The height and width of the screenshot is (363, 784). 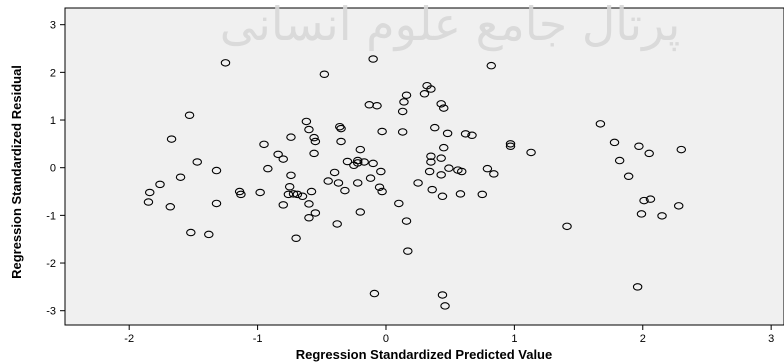 What do you see at coordinates (643, 339) in the screenshot?
I see `x-tick-label: 2` at bounding box center [643, 339].